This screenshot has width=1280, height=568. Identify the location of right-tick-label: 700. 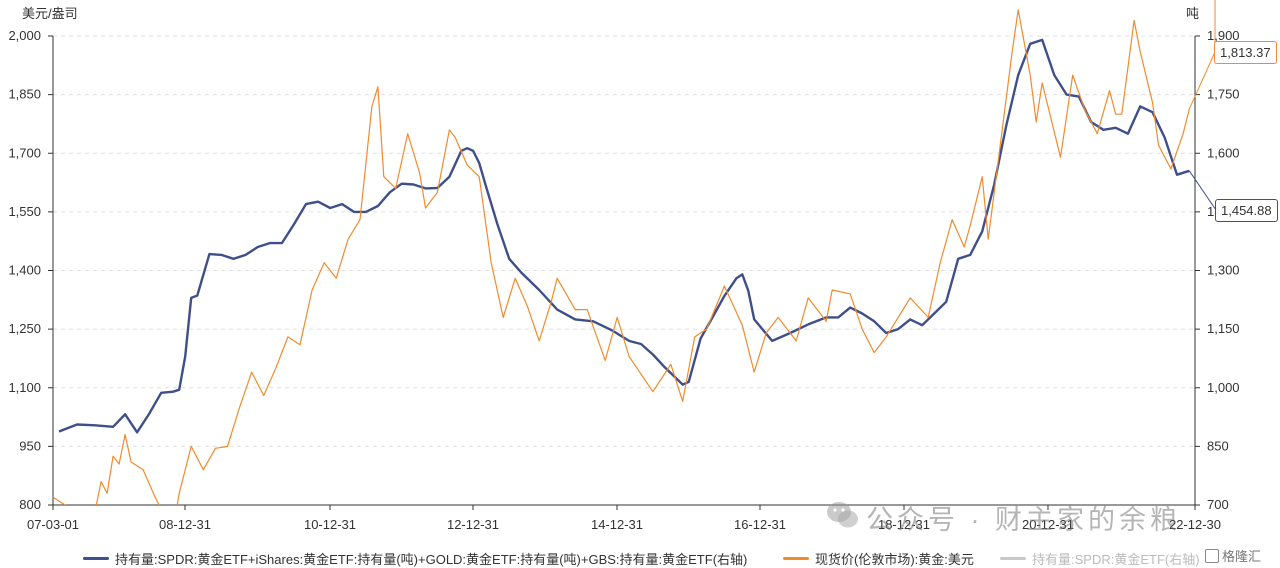
(1218, 504).